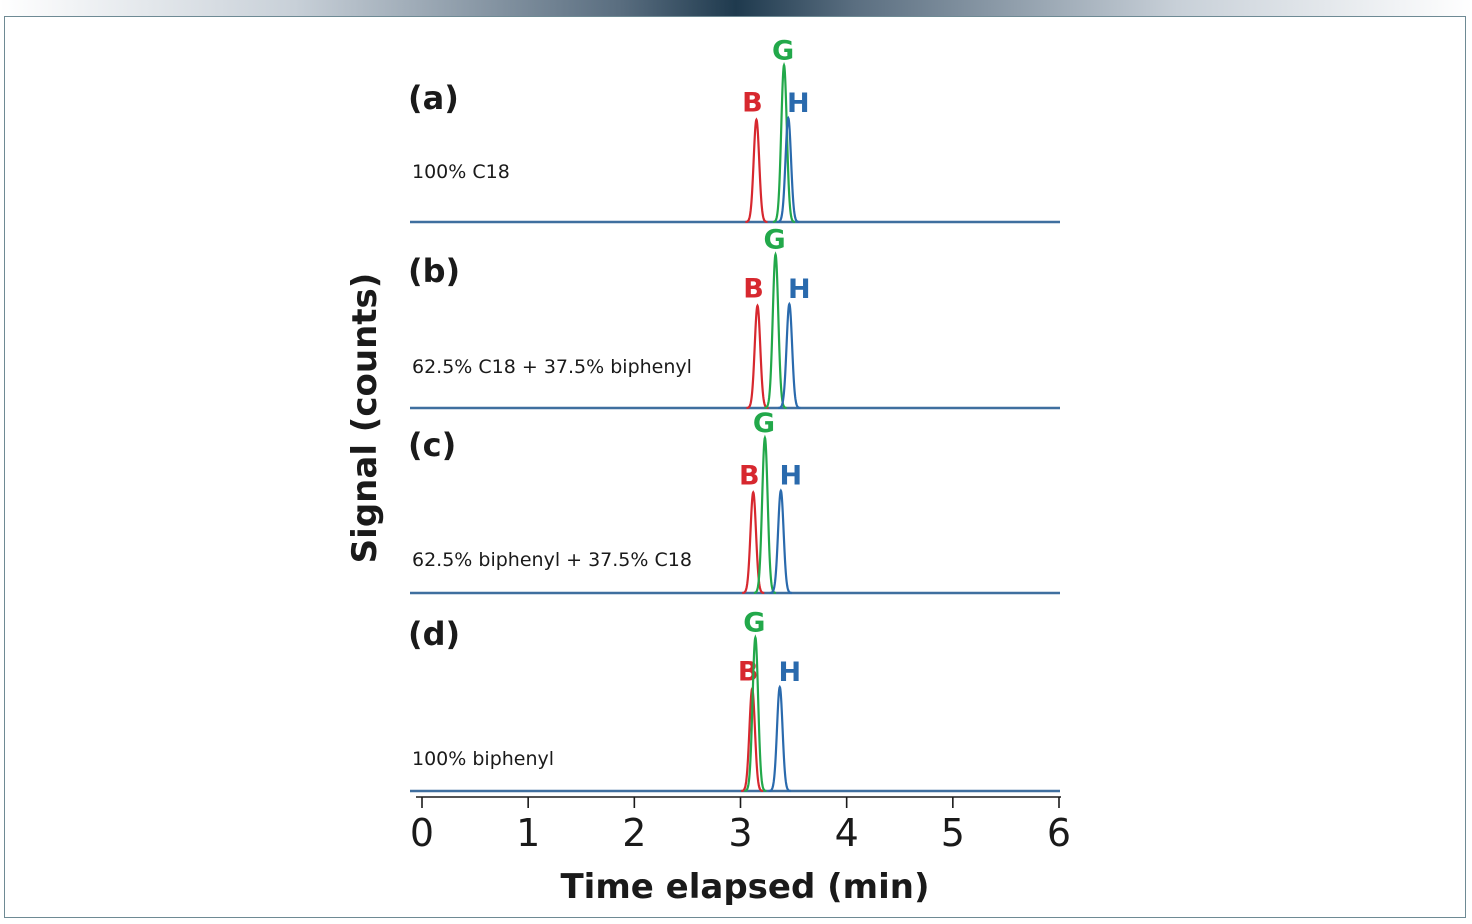 The image size is (1472, 924). Describe the element at coordinates (433, 98) in the screenshot. I see `panel-label: (a)` at that location.